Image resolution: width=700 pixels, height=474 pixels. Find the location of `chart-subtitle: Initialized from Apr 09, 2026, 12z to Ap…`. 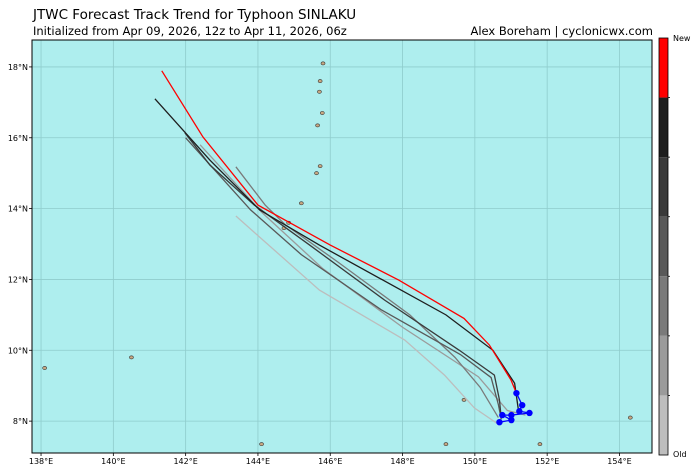

chart-subtitle: Initialized from Apr 09, 2026, 12z to Ap… is located at coordinates (190, 31).